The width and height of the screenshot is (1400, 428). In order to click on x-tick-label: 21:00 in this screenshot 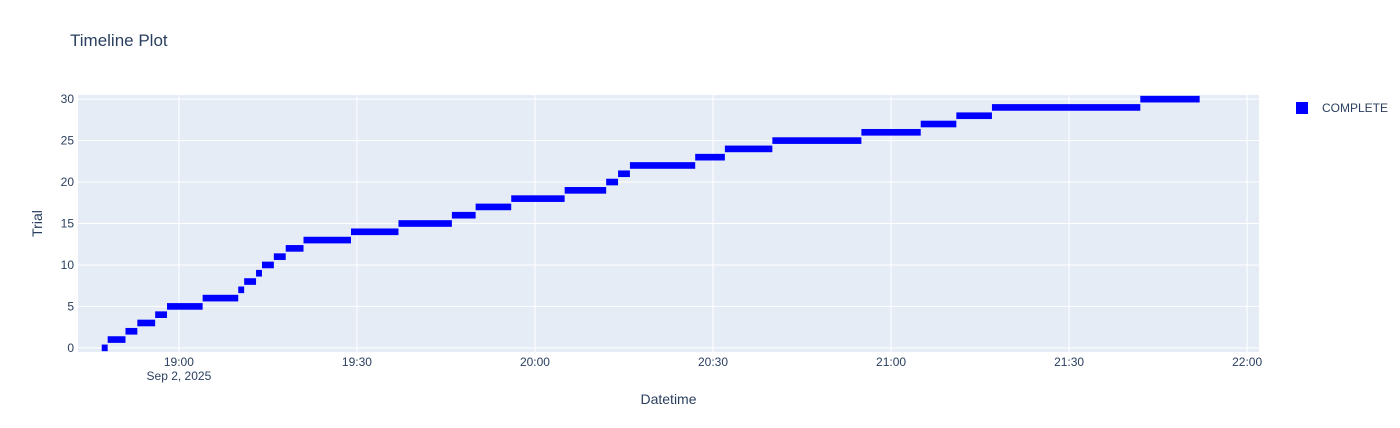, I will do `click(891, 362)`.